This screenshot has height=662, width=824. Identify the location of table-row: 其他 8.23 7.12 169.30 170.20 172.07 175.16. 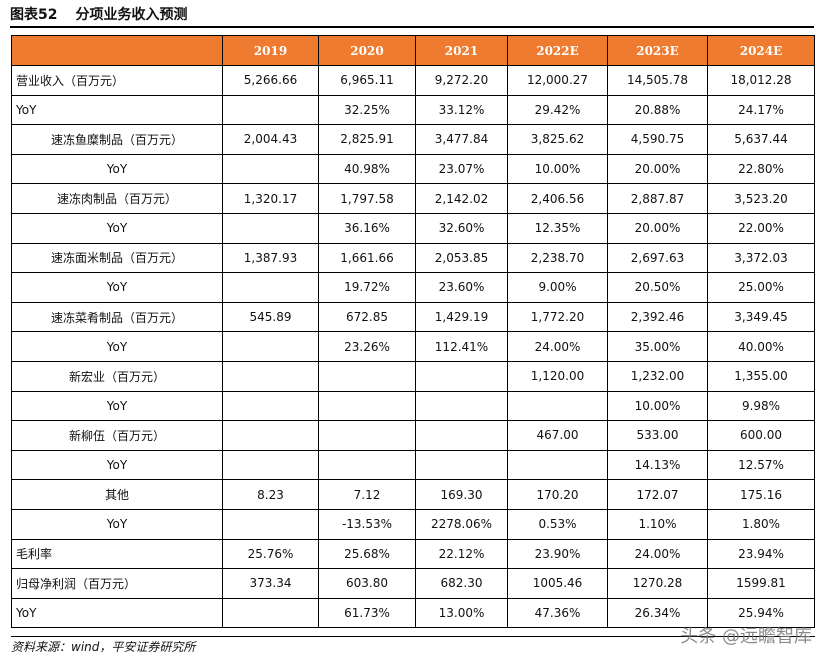
(413, 494).